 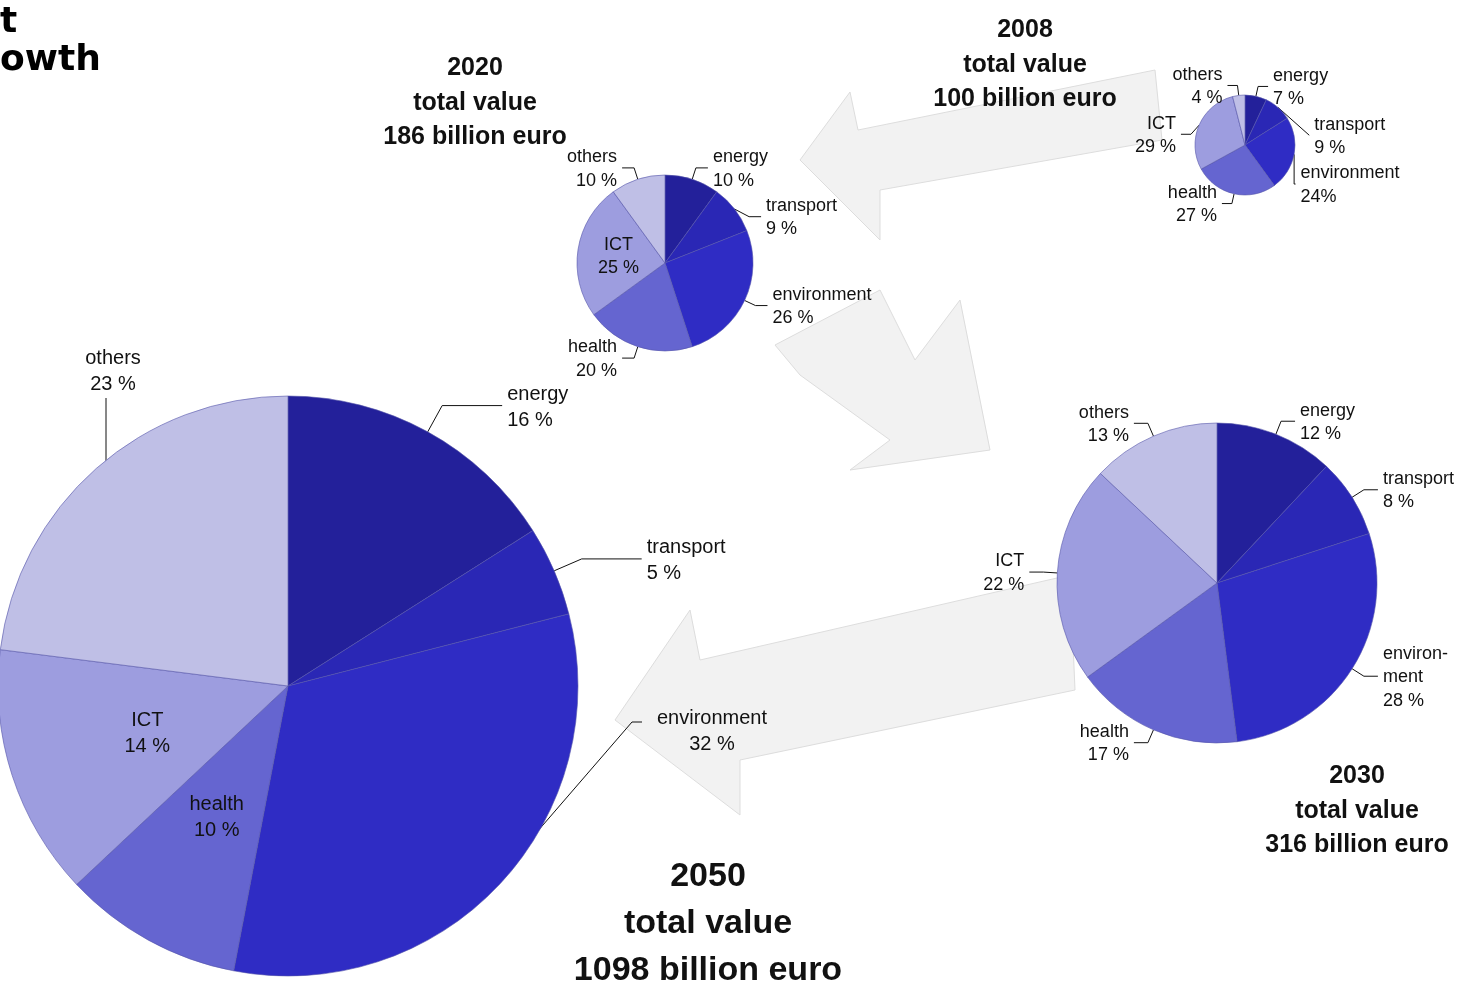 What do you see at coordinates (1108, 754) in the screenshot?
I see `data-label: 17 %` at bounding box center [1108, 754].